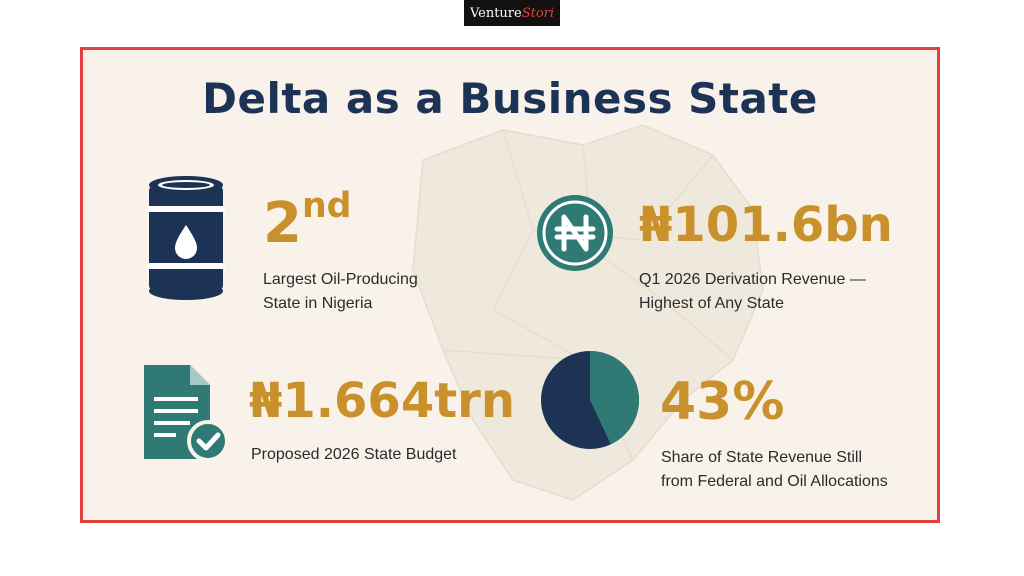  I want to click on stat-revenue-share-caption-line1: Share of State Revenue Still, so click(762, 457).